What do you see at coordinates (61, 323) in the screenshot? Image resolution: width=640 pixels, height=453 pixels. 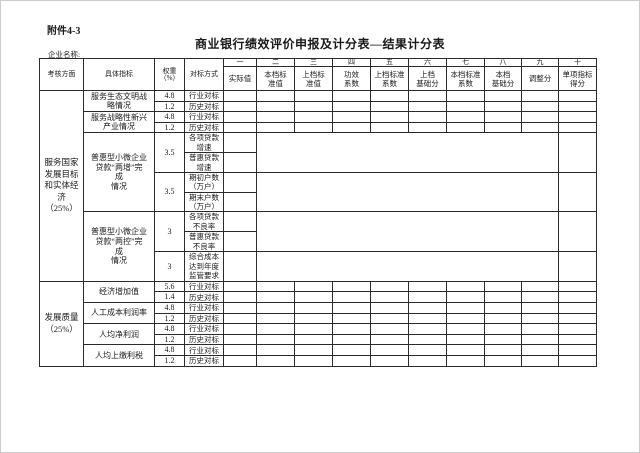 I see `aspect-cell: 发展质量 （25%）` at bounding box center [61, 323].